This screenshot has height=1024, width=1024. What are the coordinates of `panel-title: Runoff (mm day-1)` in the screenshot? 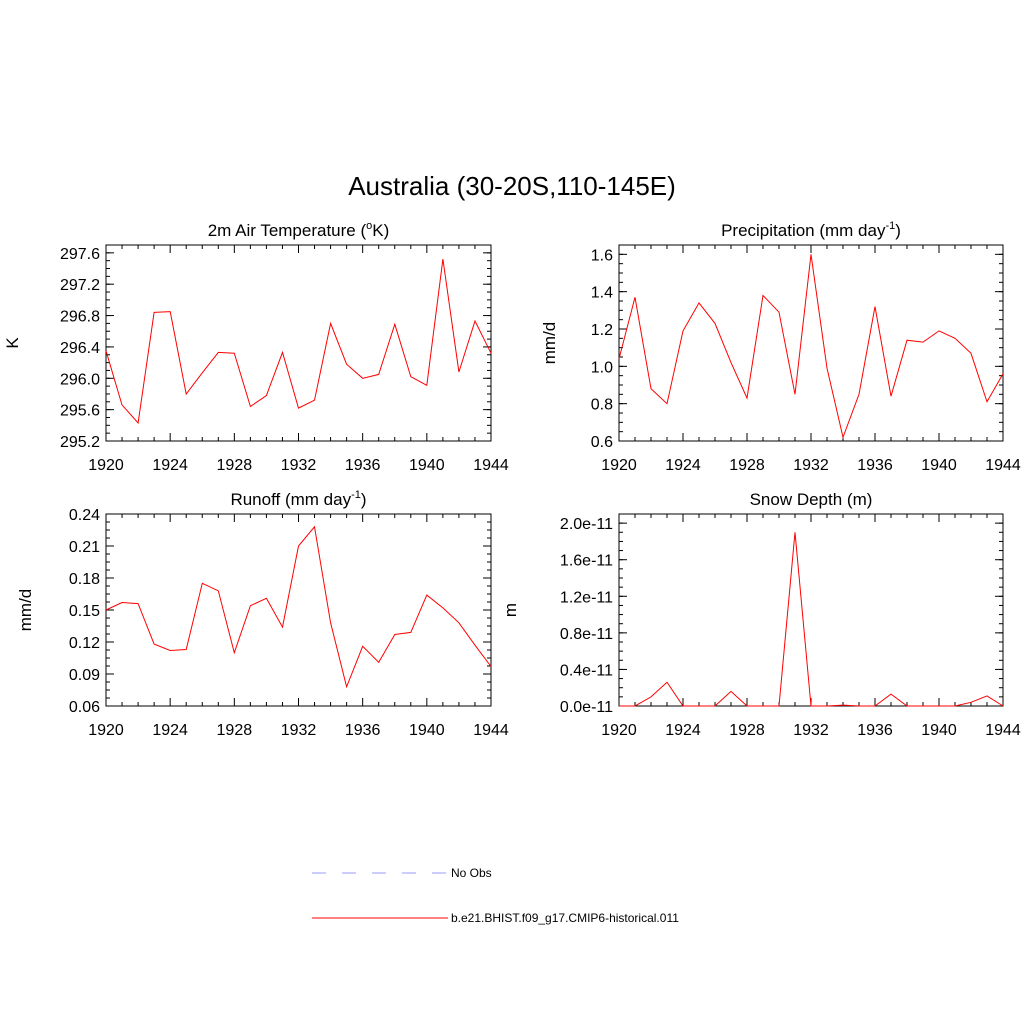 It's located at (298, 499).